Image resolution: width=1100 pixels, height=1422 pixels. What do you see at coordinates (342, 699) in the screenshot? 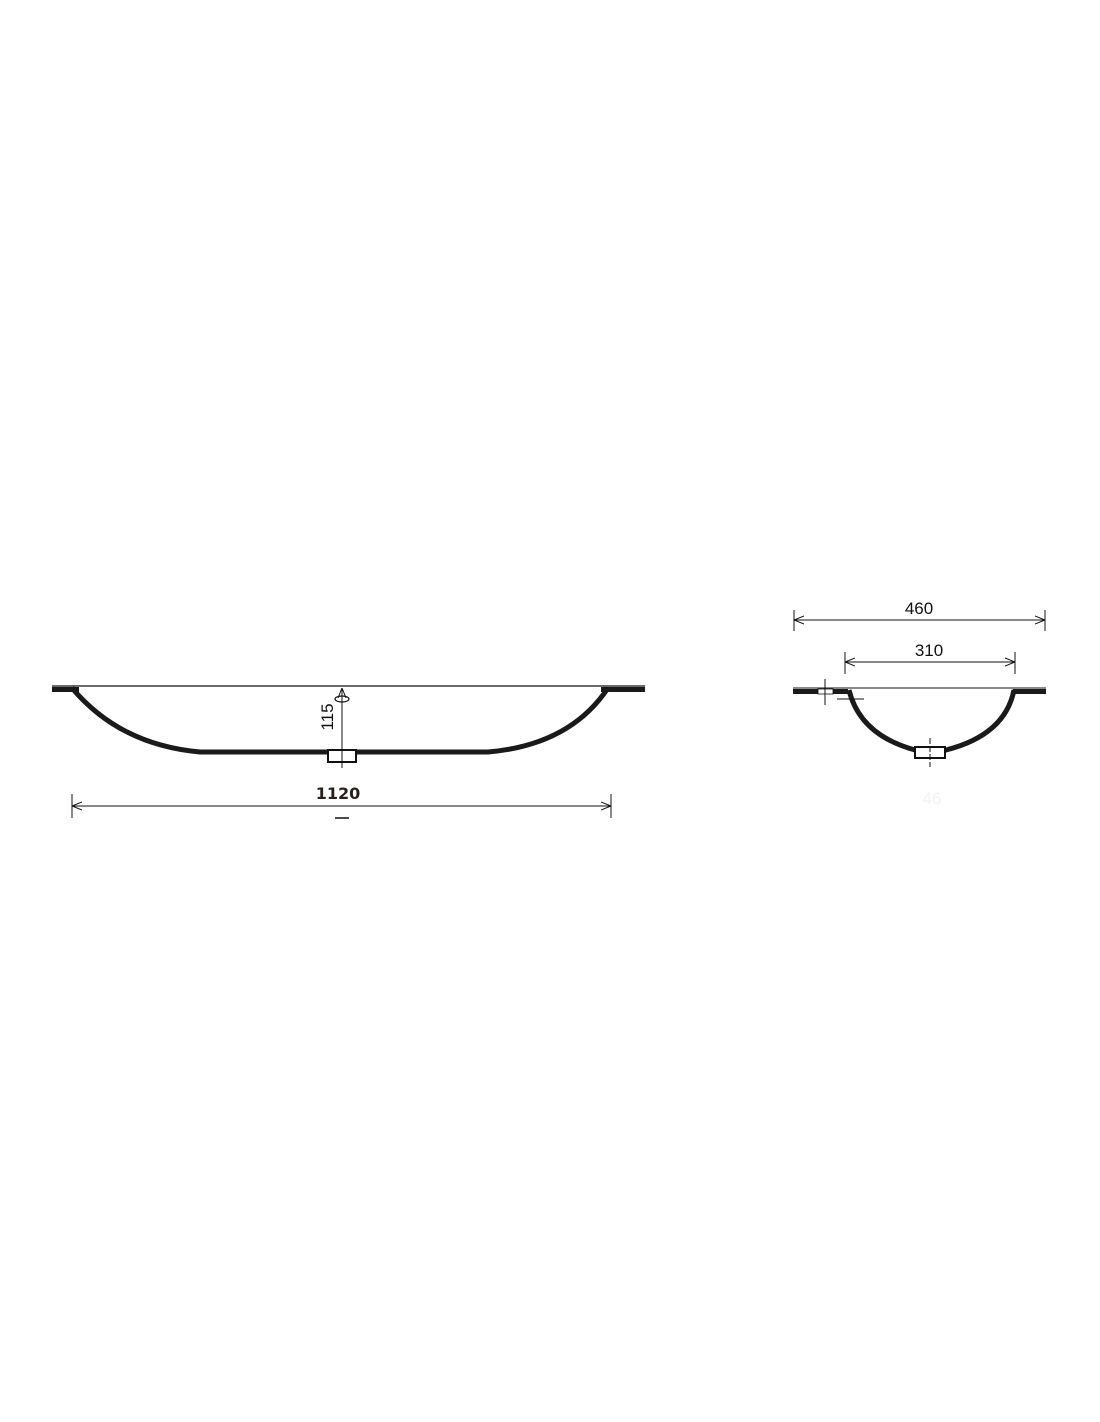
I see `center-mark` at bounding box center [342, 699].